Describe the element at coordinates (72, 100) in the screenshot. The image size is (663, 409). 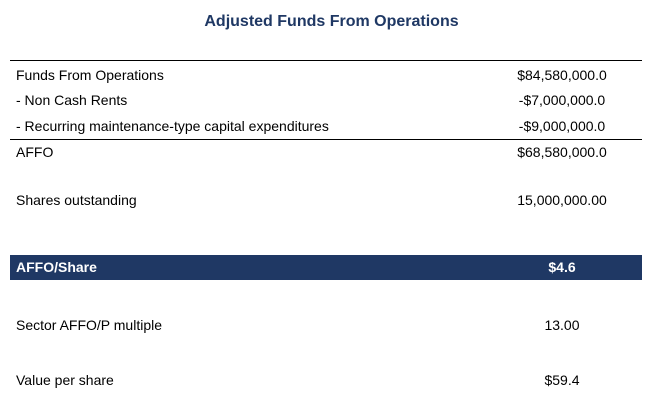
I see `row-label: - Non Cash Rents` at that location.